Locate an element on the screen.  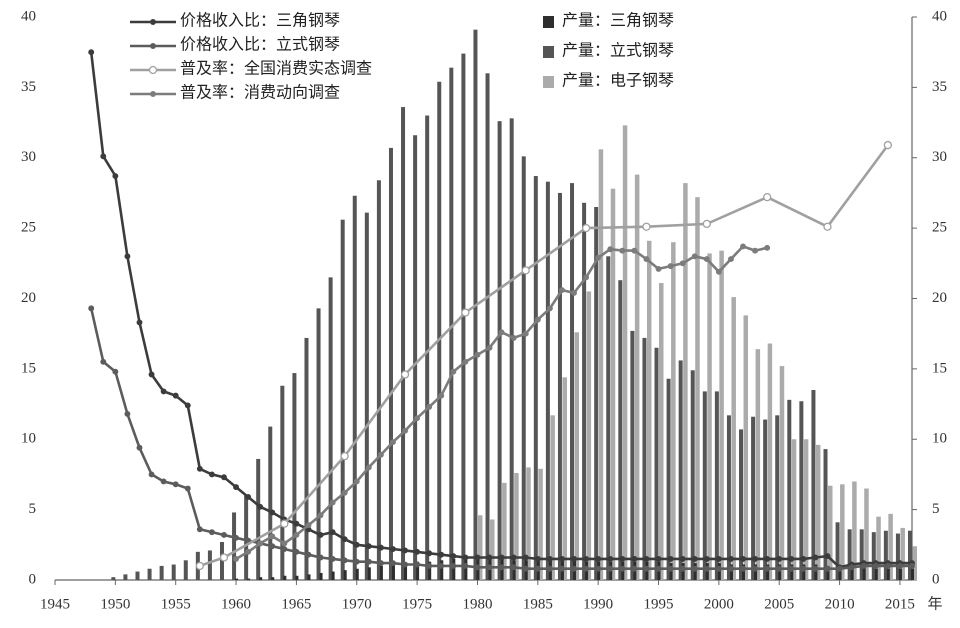
x-unit: 年 is located at coordinates (934, 603).